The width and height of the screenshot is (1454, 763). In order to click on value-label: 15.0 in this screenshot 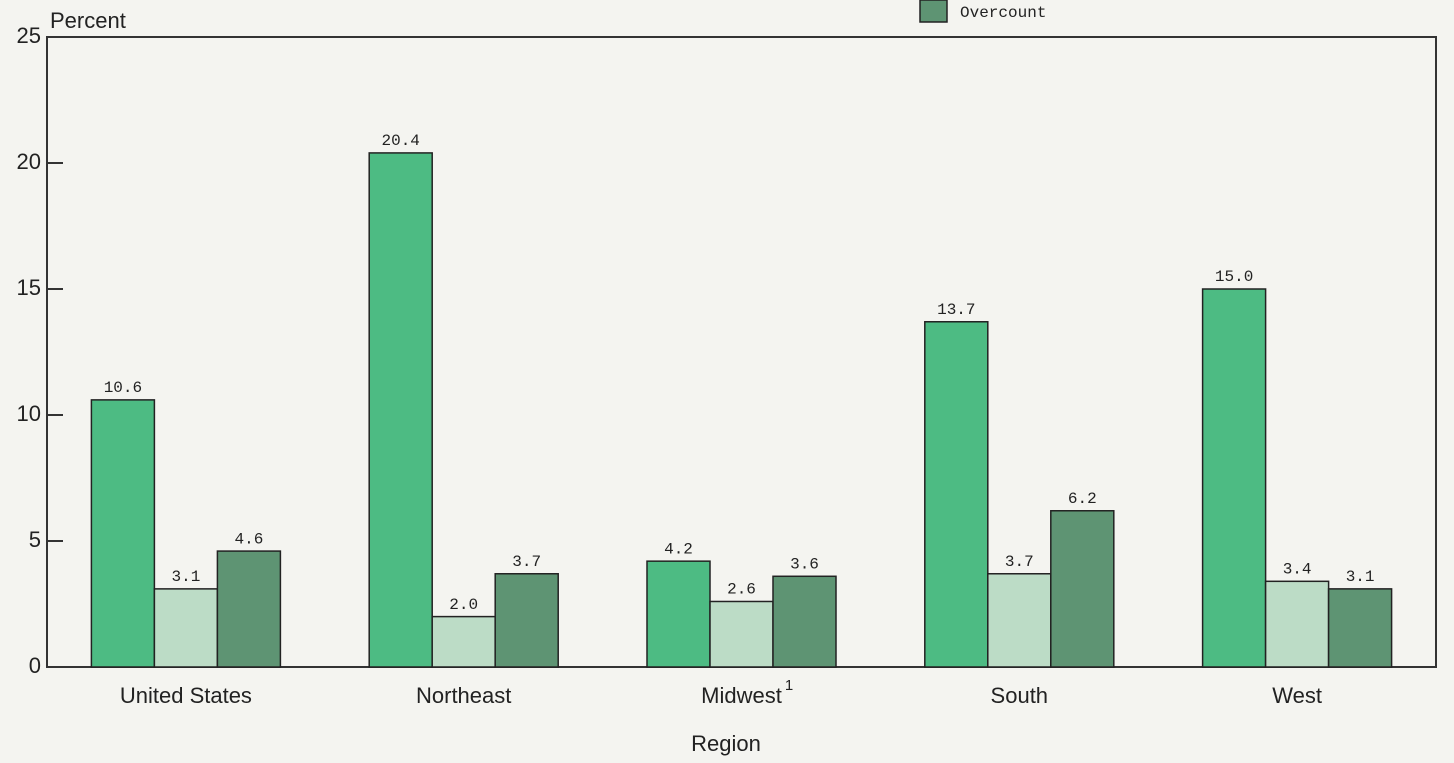, I will do `click(1234, 277)`.